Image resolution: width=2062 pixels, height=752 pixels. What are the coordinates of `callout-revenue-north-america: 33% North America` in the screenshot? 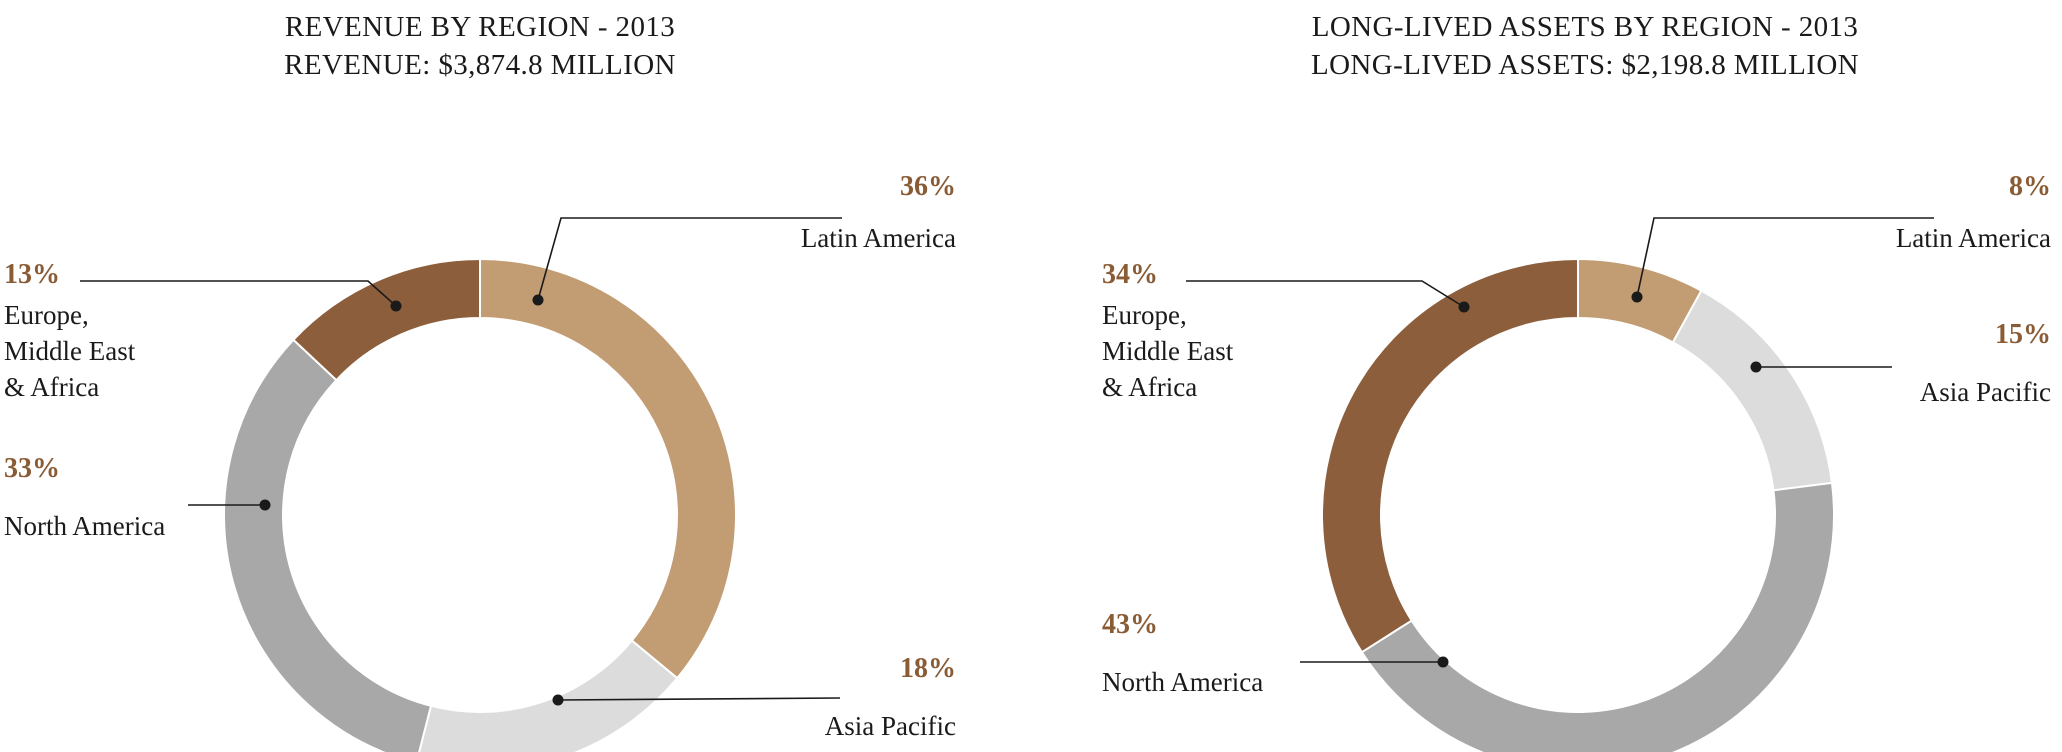 It's located at (84, 498).